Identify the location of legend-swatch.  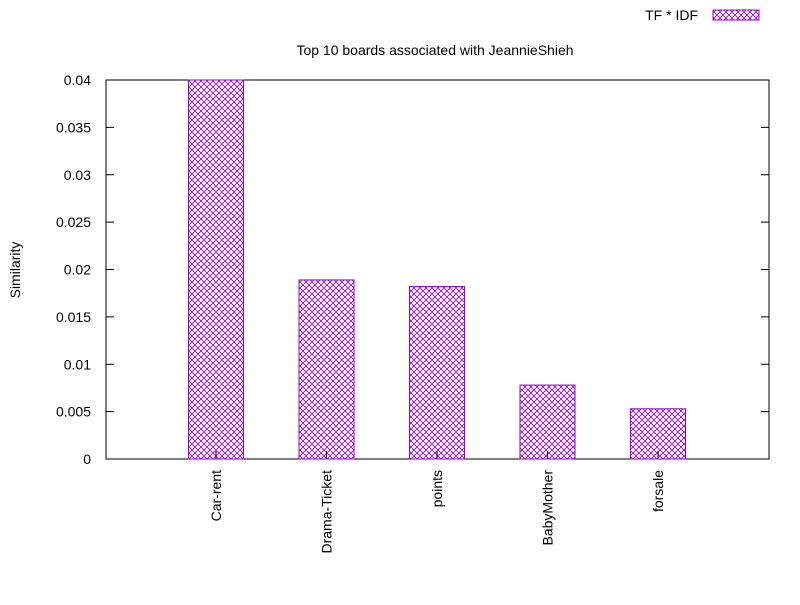
(736, 15).